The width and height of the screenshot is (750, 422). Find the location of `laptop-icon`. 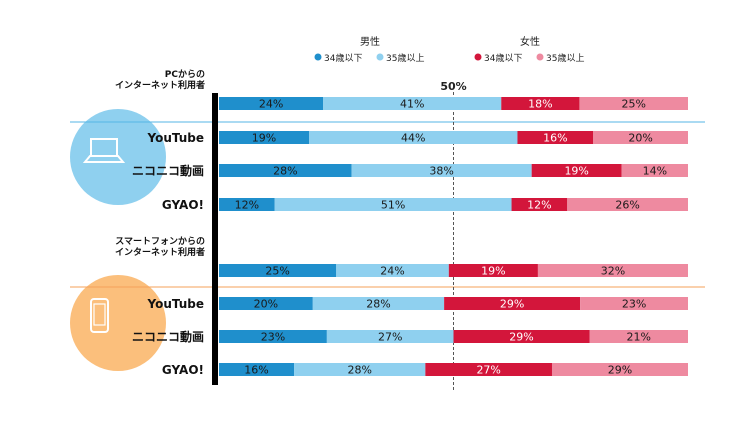

laptop-icon is located at coordinates (104, 150).